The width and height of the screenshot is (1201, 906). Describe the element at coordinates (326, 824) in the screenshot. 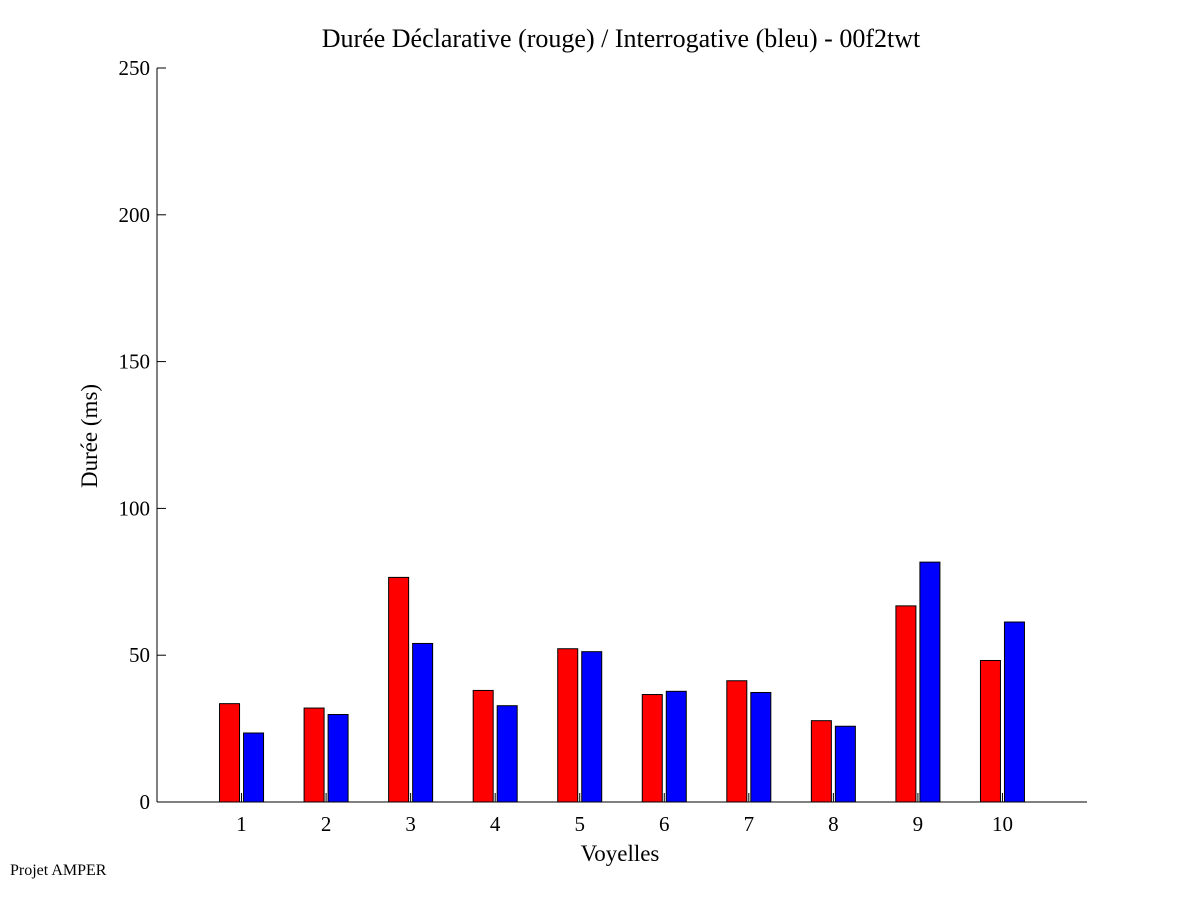

I see `x-tick-label: 2` at that location.